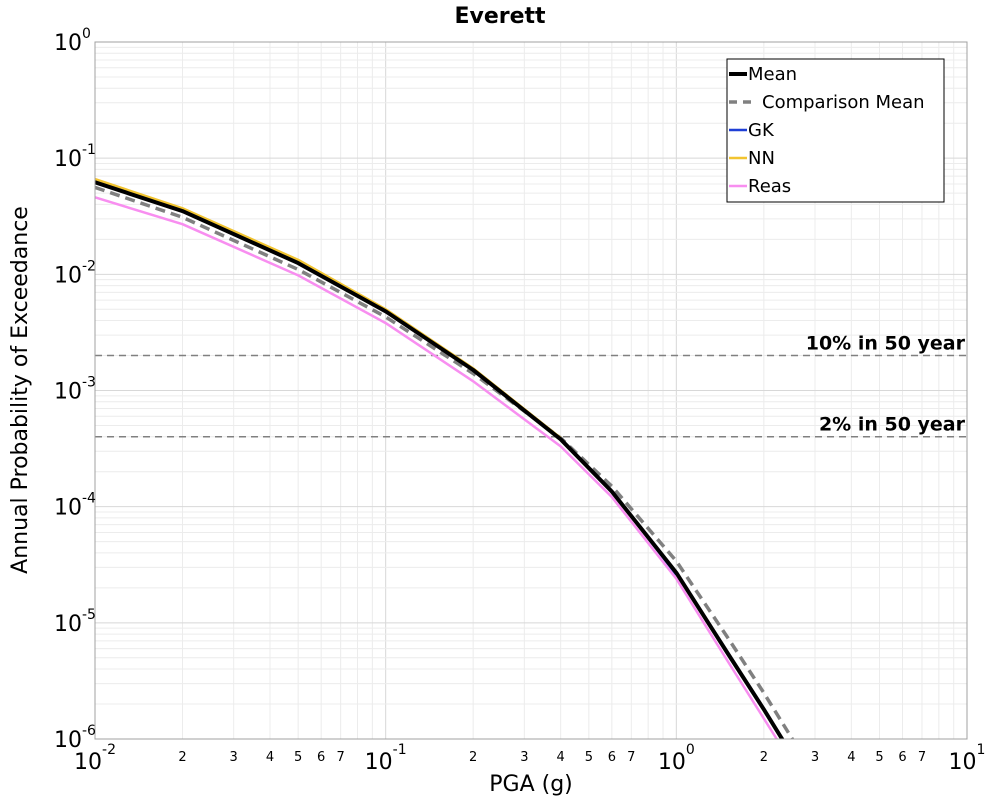 The width and height of the screenshot is (1000, 800). I want to click on x-axis-label: PGA (g), so click(531, 784).